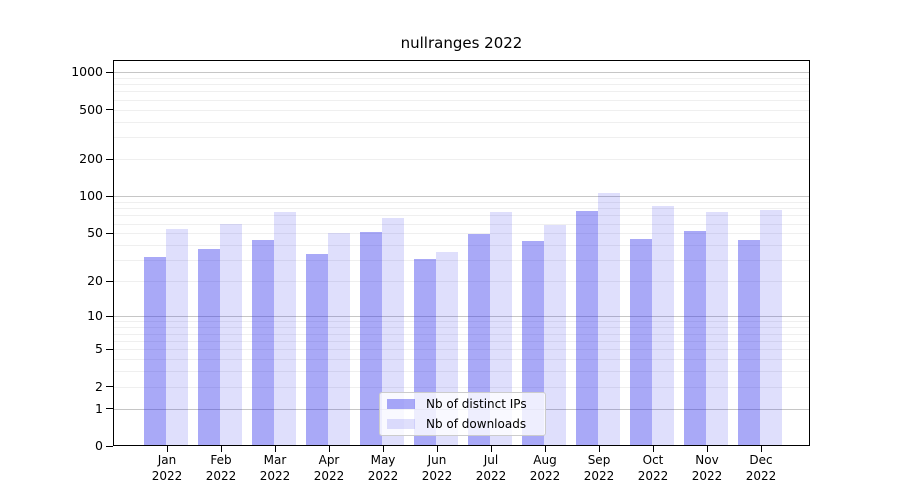 The image size is (900, 500). I want to click on legend-item-downloads: Nb of downloads, so click(466, 424).